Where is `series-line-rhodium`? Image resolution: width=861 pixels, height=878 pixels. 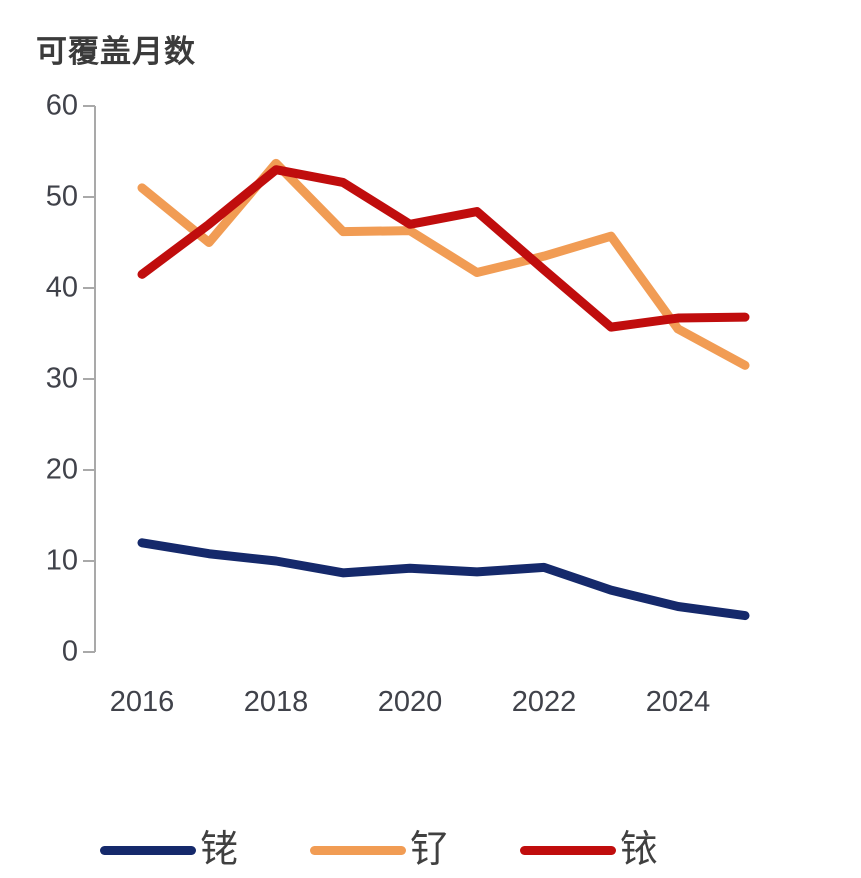
series-line-rhodium is located at coordinates (443, 579).